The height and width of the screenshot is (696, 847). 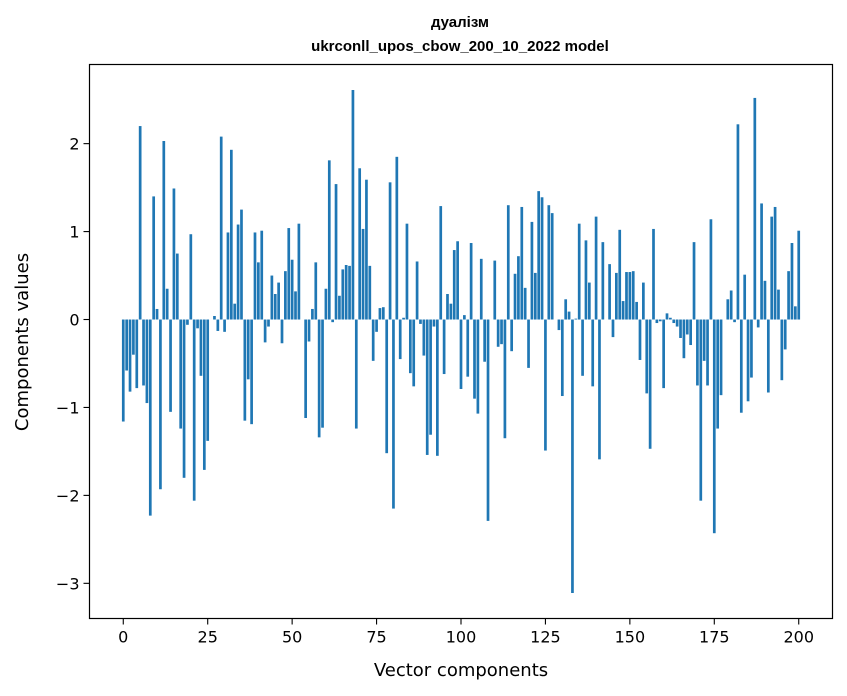 I want to click on x-tick-label: 125, so click(x=545, y=637).